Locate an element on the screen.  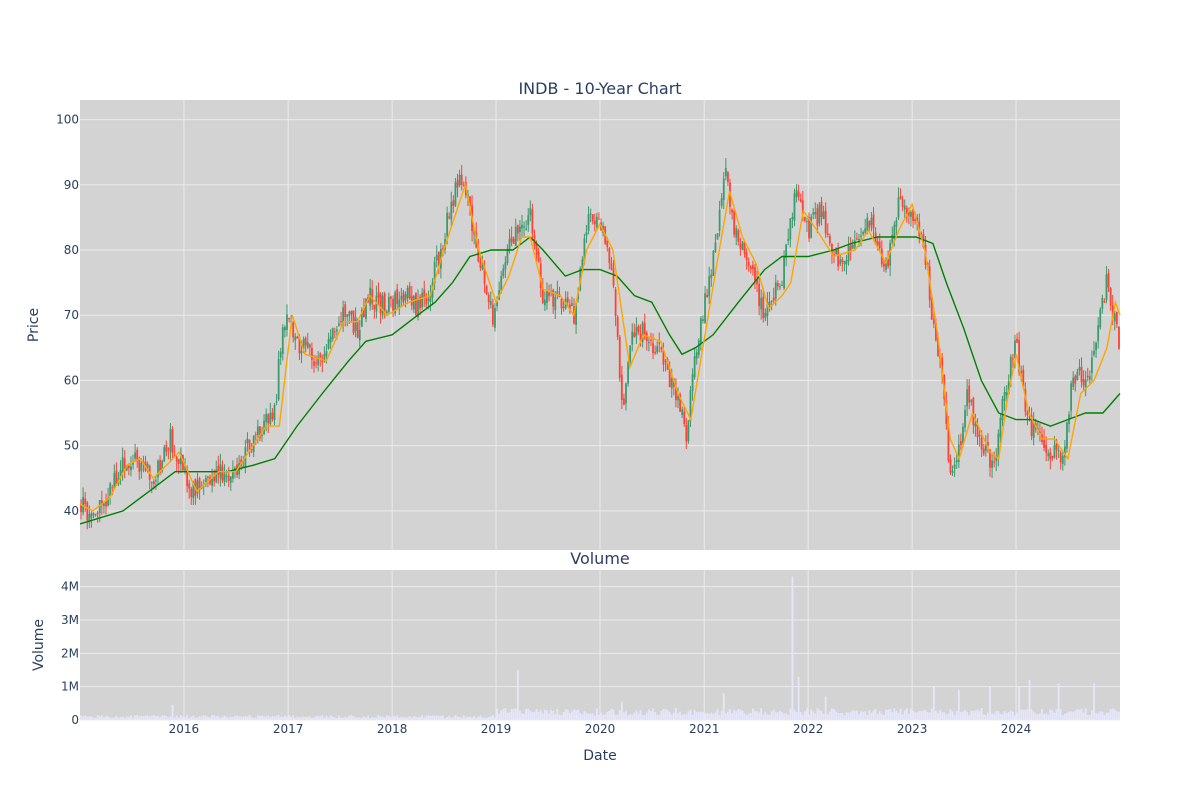
date-tick-label: 2020 is located at coordinates (600, 729).